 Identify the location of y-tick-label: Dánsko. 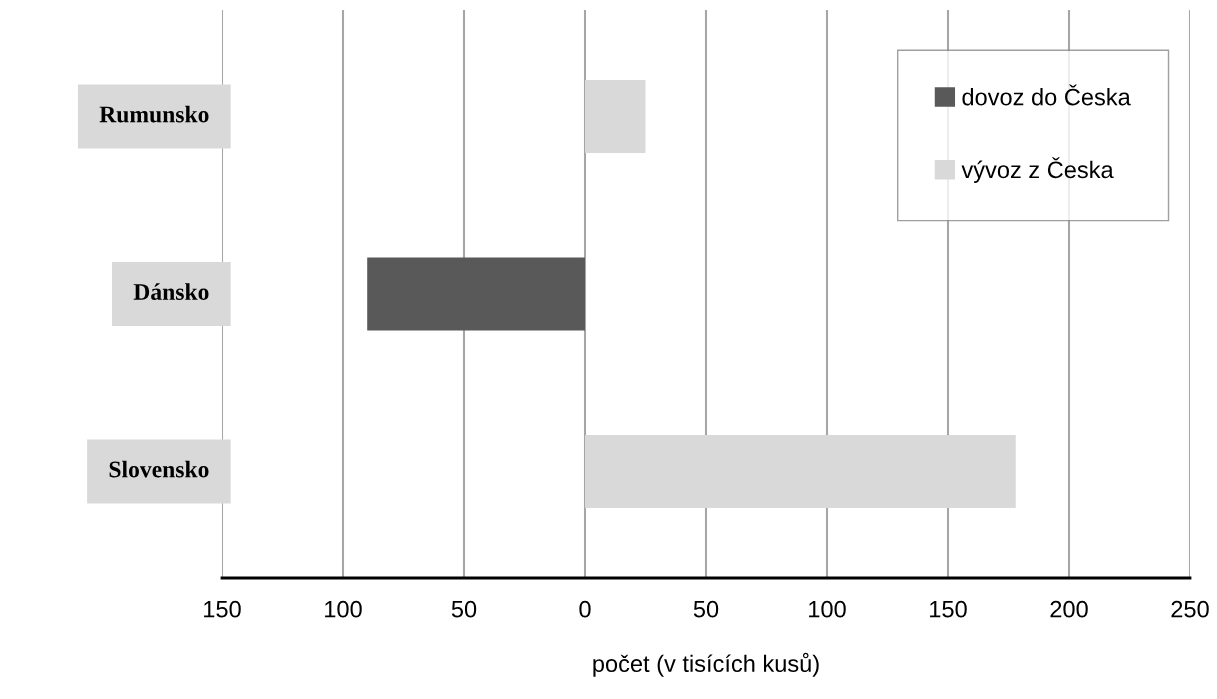
(171, 291).